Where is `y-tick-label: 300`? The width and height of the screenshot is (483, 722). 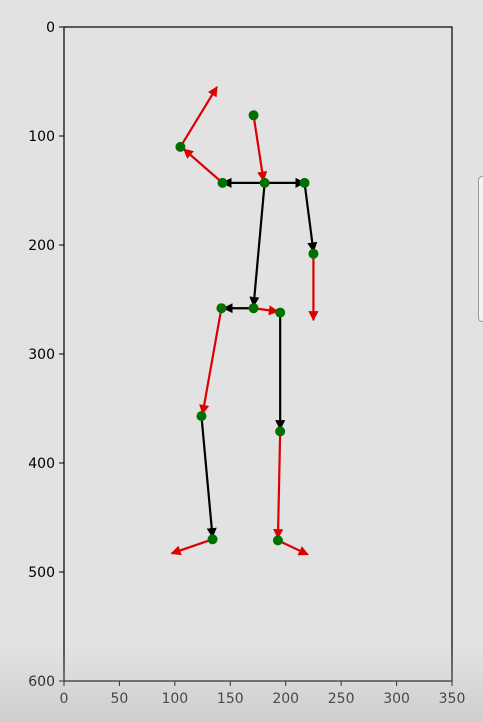 y-tick-label: 300 is located at coordinates (41, 355).